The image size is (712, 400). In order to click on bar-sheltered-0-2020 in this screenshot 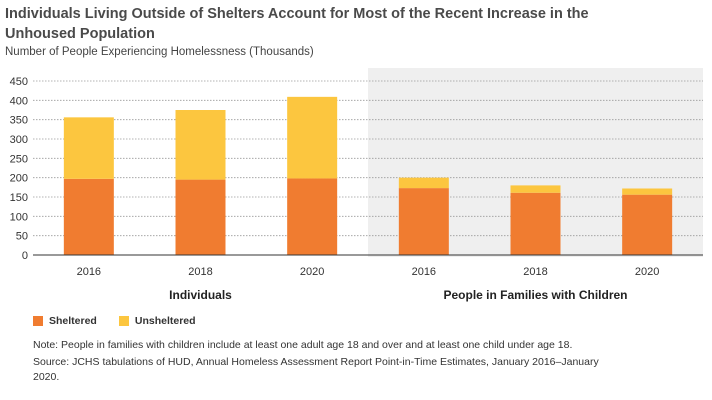, I will do `click(312, 216)`.